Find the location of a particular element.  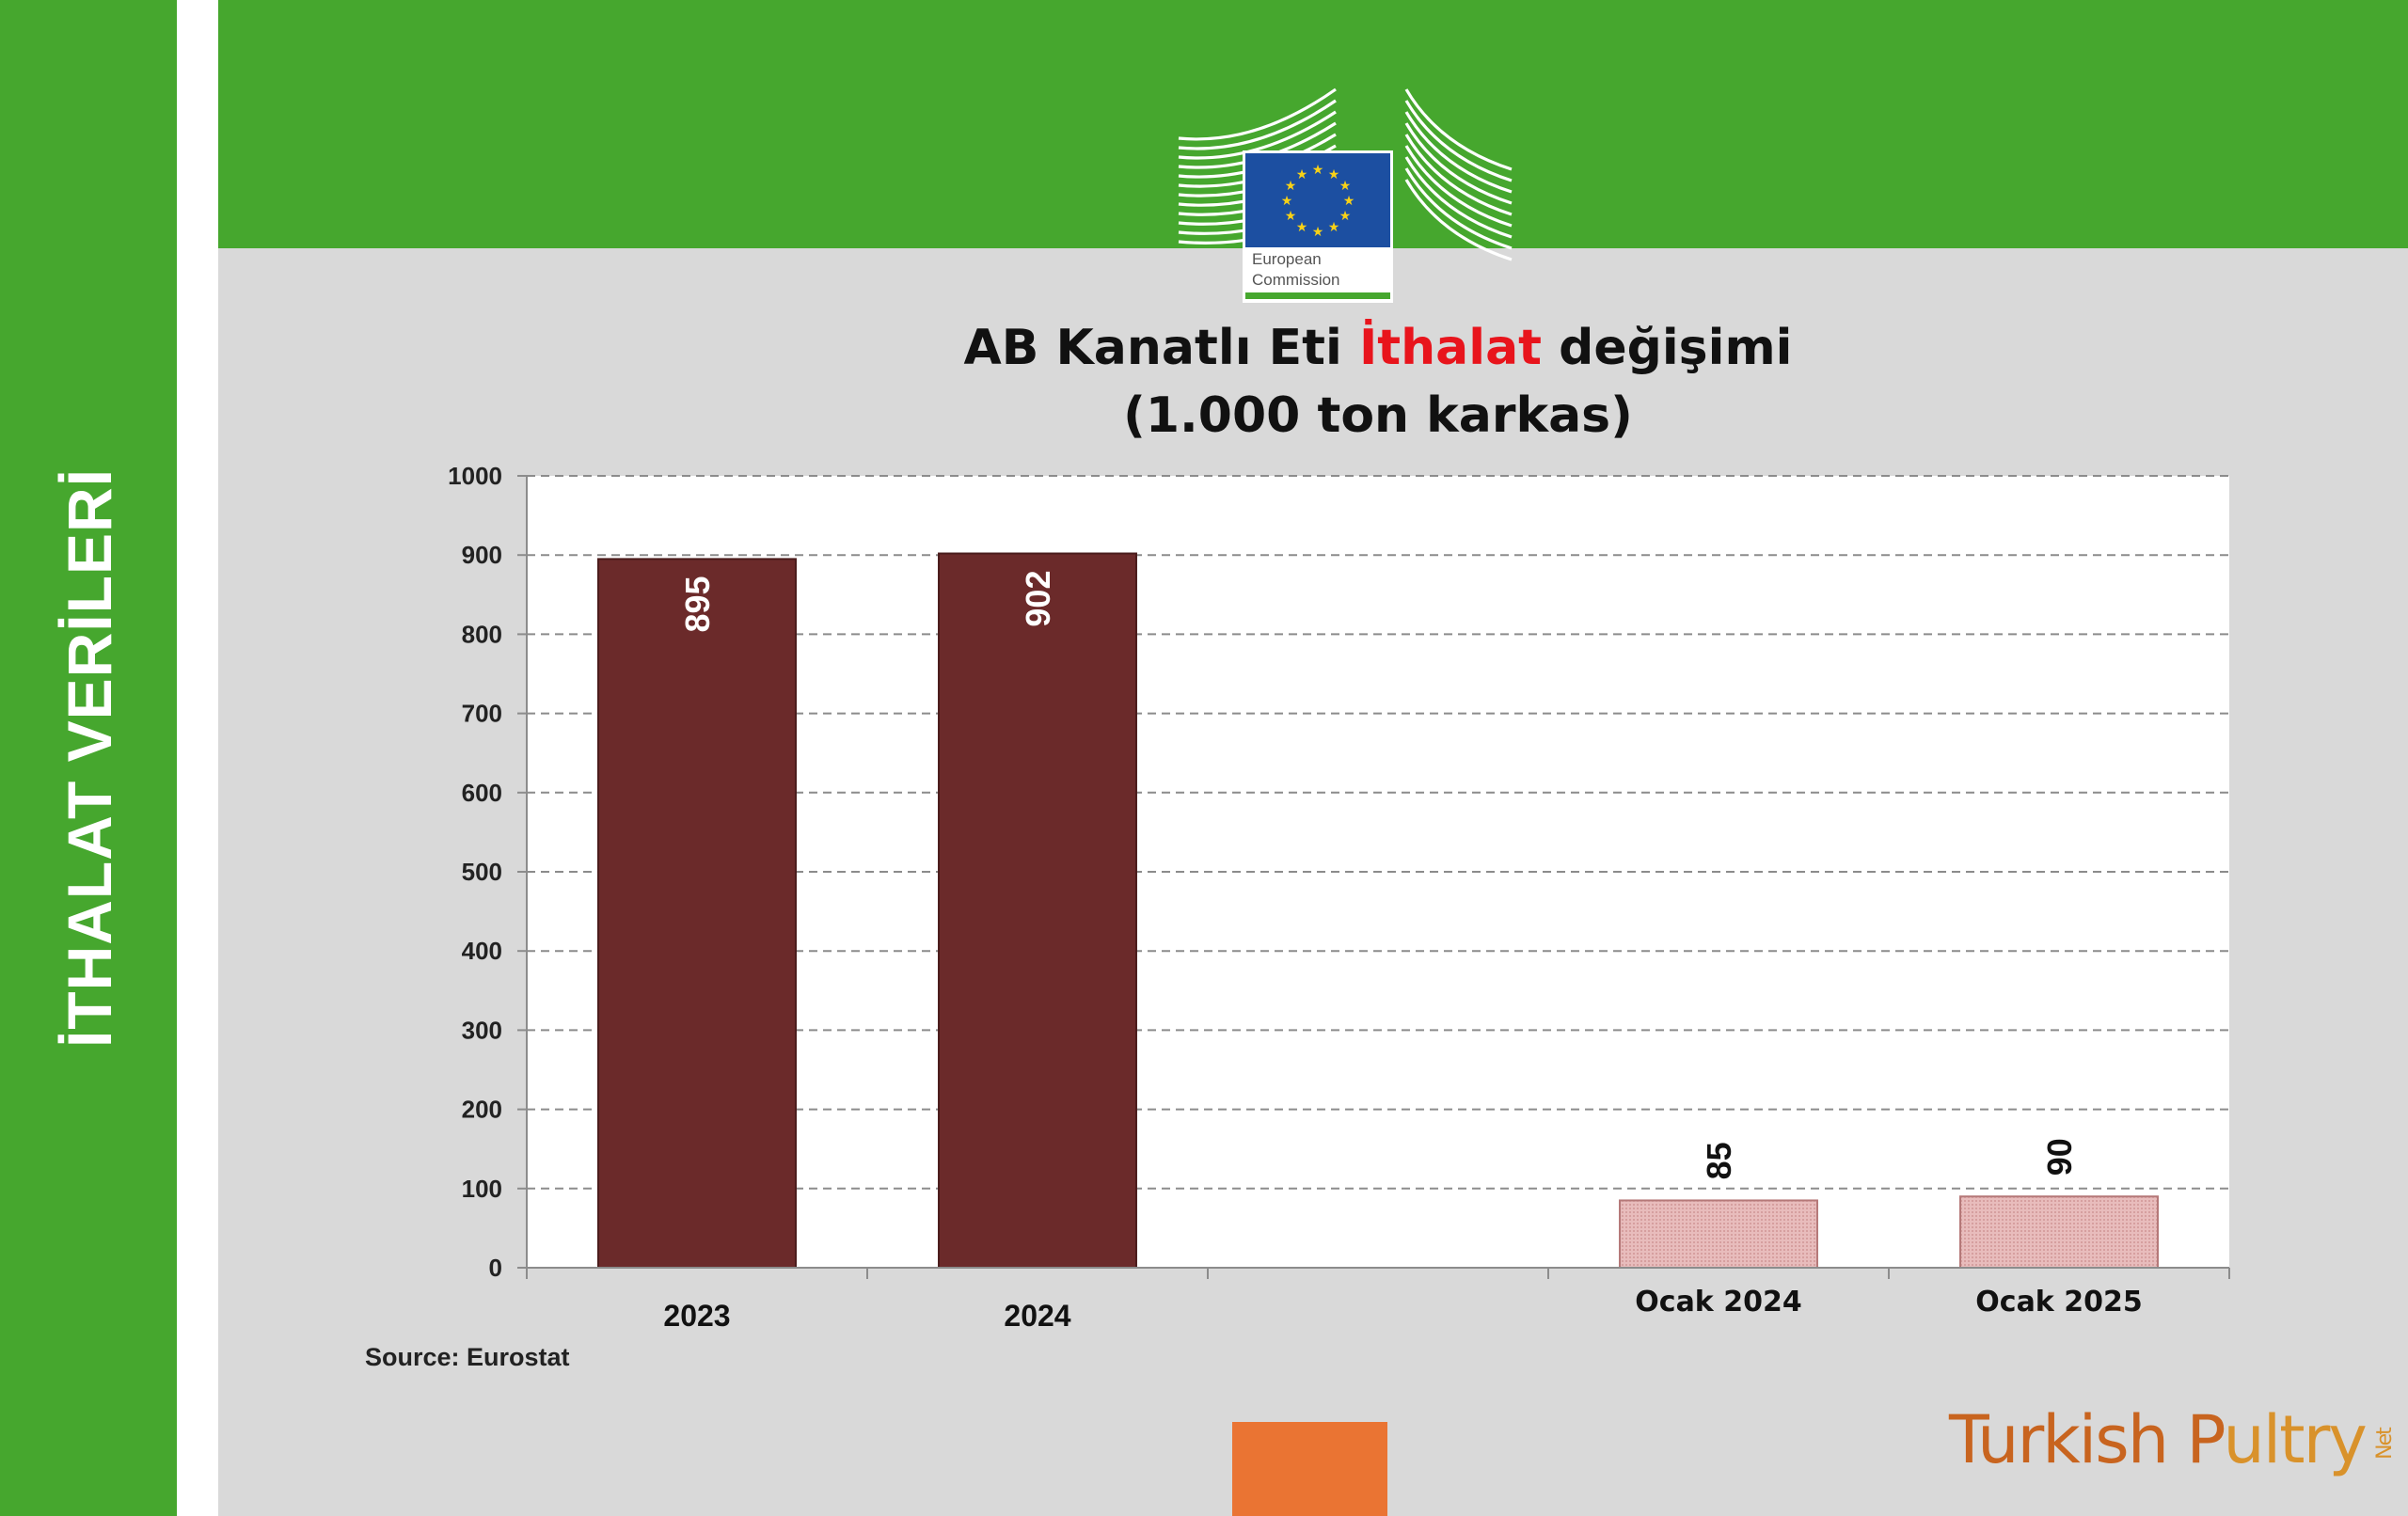

sidebar-divider is located at coordinates (198, 758).